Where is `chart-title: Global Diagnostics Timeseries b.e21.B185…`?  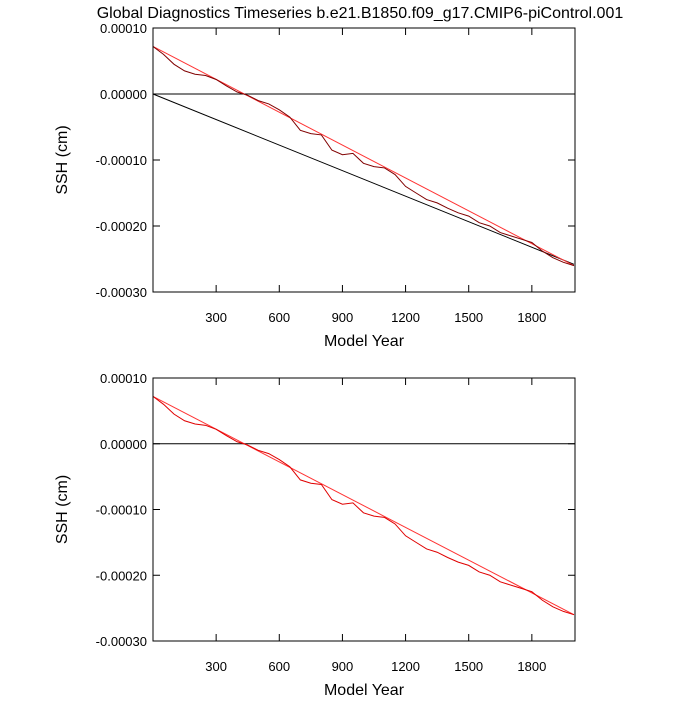 chart-title: Global Diagnostics Timeseries b.e21.B185… is located at coordinates (360, 13).